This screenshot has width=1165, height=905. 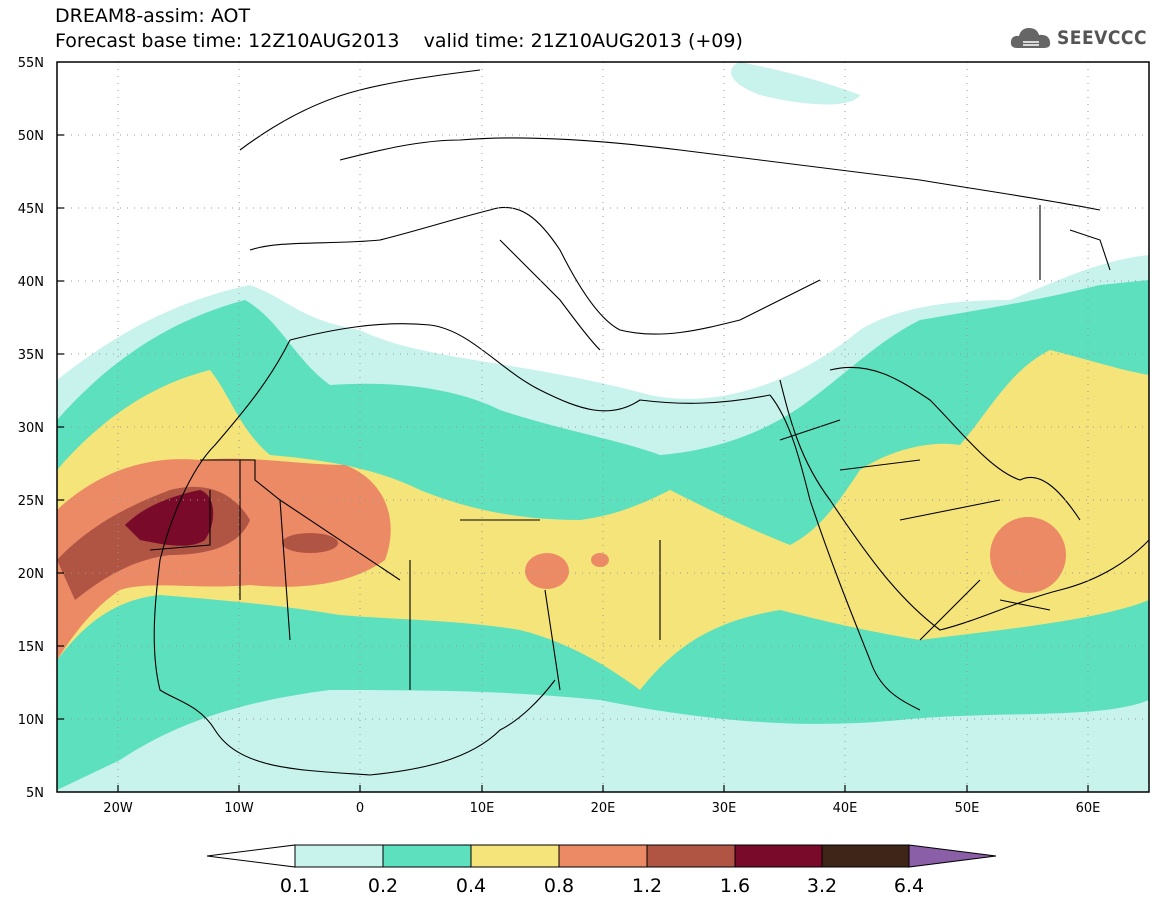 I want to click on lat-label: 5N, so click(x=35, y=793).